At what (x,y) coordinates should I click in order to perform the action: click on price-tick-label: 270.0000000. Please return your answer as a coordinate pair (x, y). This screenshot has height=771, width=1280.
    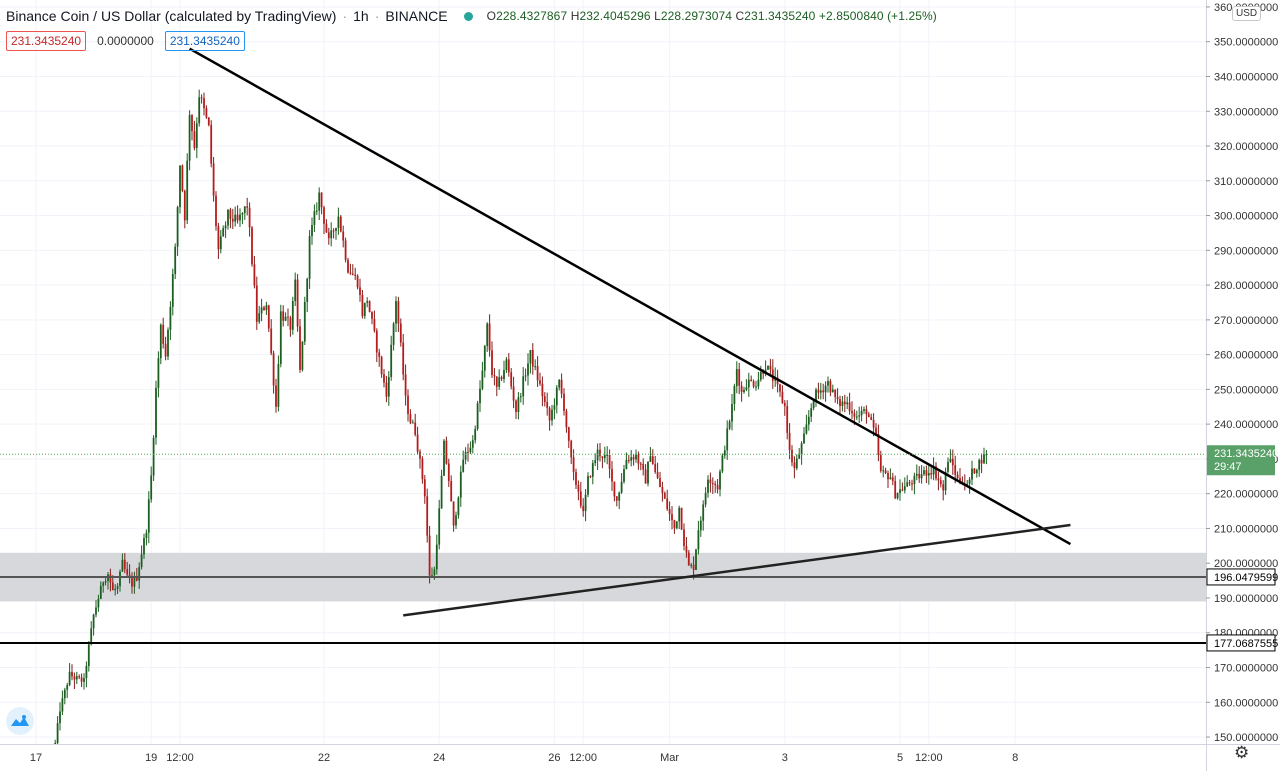
    Looking at the image, I should click on (1246, 321).